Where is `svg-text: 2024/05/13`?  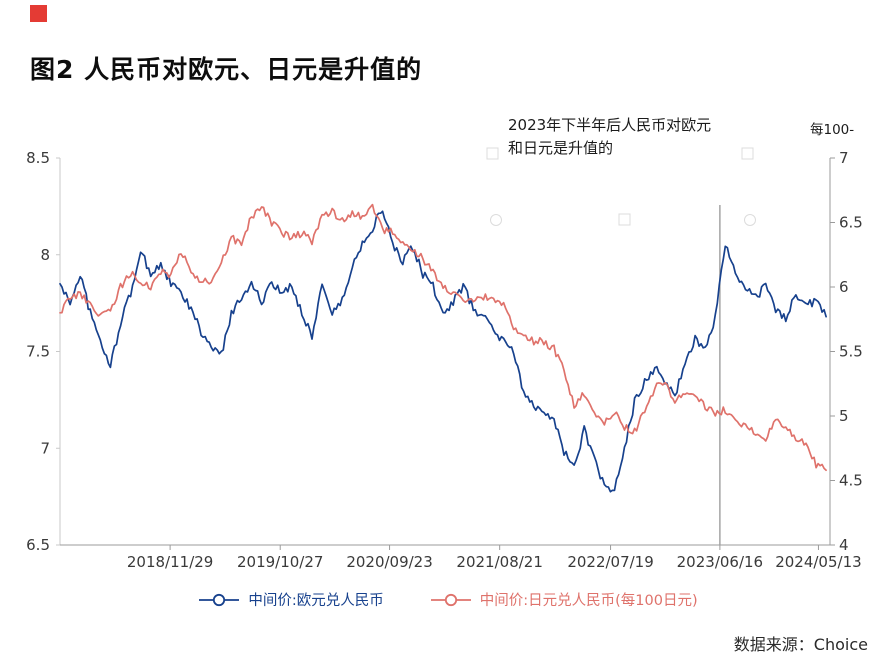
svg-text: 2024/05/13 is located at coordinates (818, 562).